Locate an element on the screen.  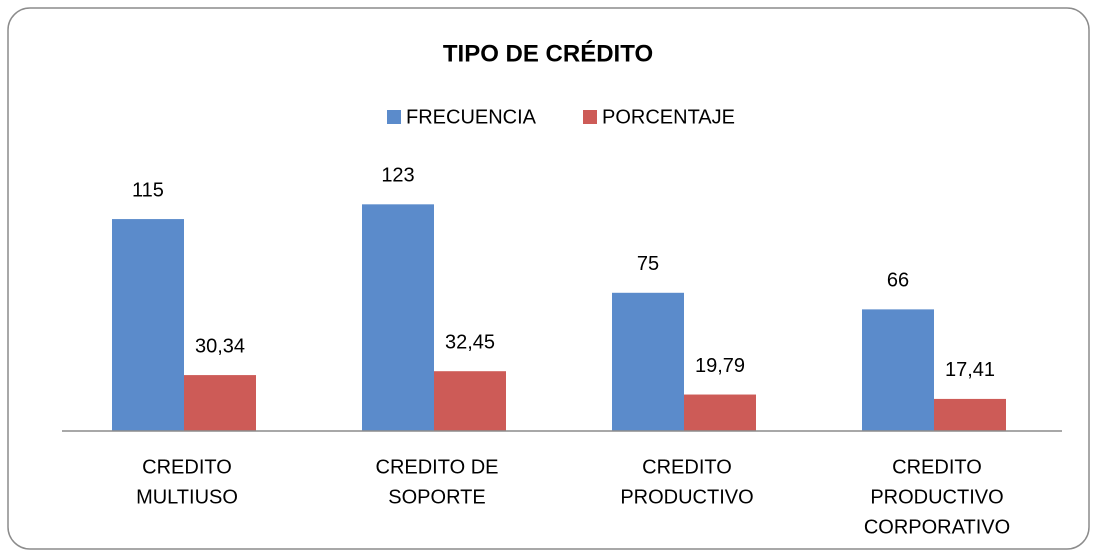
legend-label: PORCENTAJE is located at coordinates (668, 117).